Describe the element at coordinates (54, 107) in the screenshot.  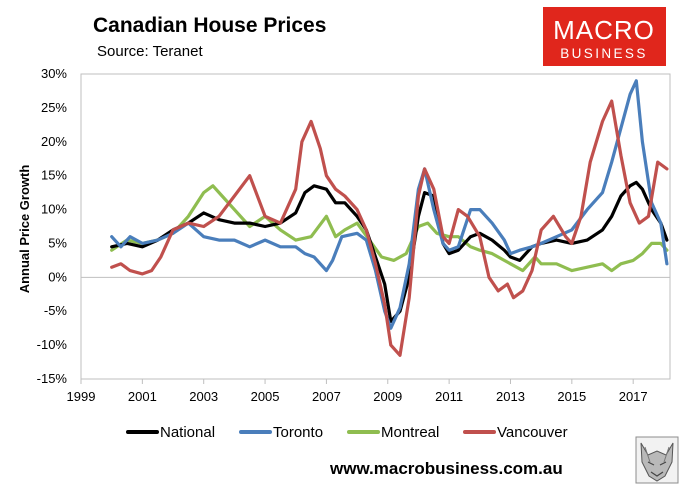
I see `y-tick-label: 25%` at that location.